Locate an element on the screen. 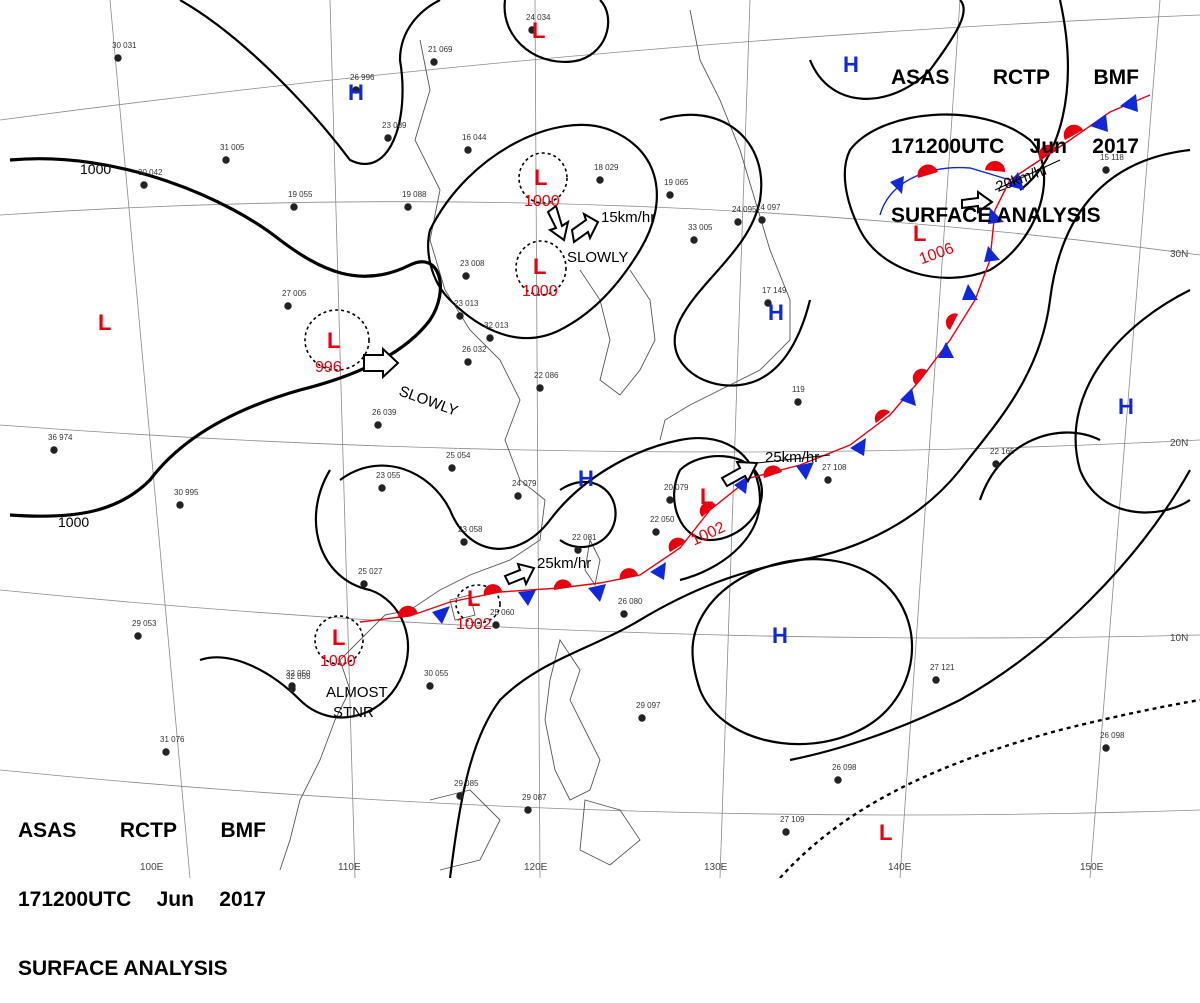 This screenshot has width=1200, height=1003. station-plot: 26 996 is located at coordinates (362, 83).